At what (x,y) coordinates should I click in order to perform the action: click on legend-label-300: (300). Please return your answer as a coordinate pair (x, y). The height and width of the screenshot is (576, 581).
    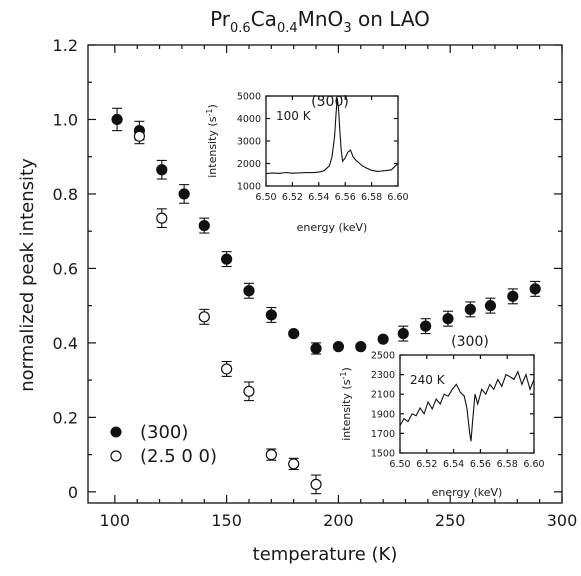
    Looking at the image, I should click on (164, 432).